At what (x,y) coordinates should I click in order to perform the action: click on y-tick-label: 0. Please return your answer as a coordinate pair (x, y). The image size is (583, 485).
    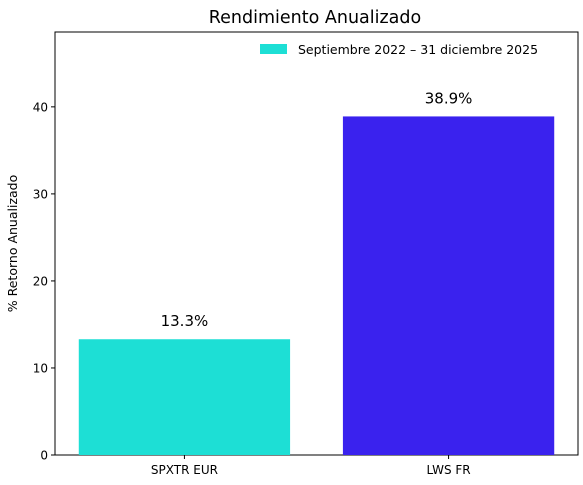
    Looking at the image, I should click on (44, 456).